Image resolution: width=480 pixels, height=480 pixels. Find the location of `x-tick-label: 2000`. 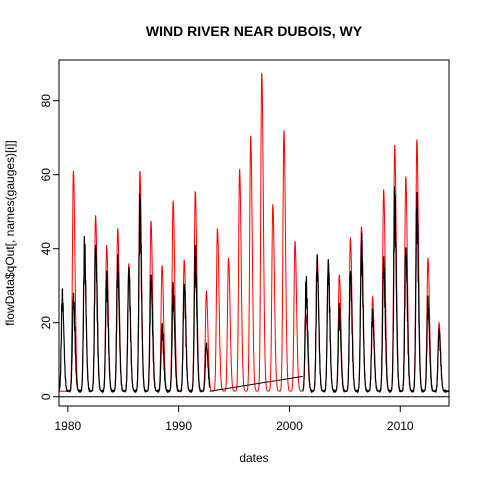

x-tick-label: 2000 is located at coordinates (289, 426).